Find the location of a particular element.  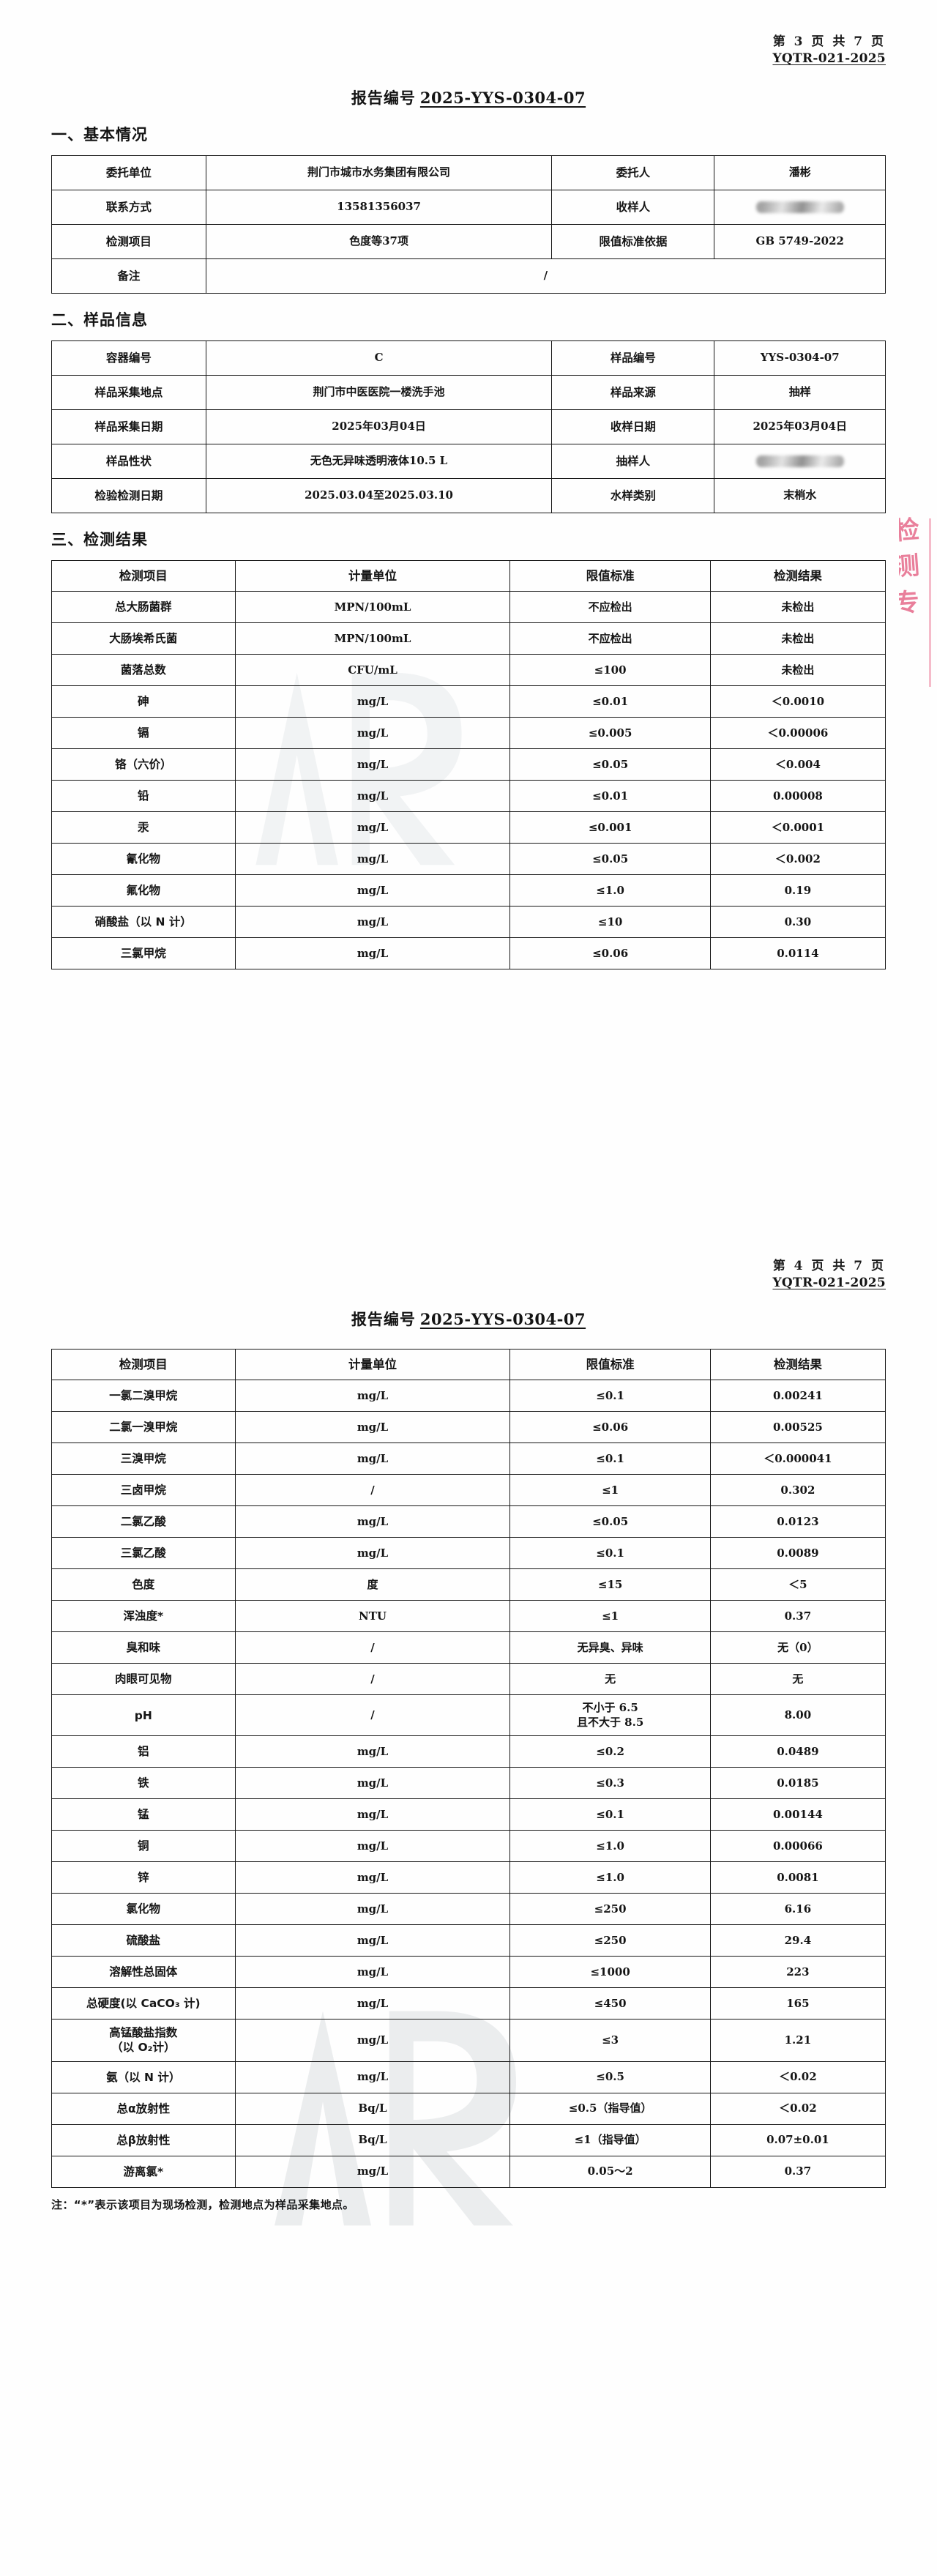

cell-label: 限值标准依据 is located at coordinates (633, 241).